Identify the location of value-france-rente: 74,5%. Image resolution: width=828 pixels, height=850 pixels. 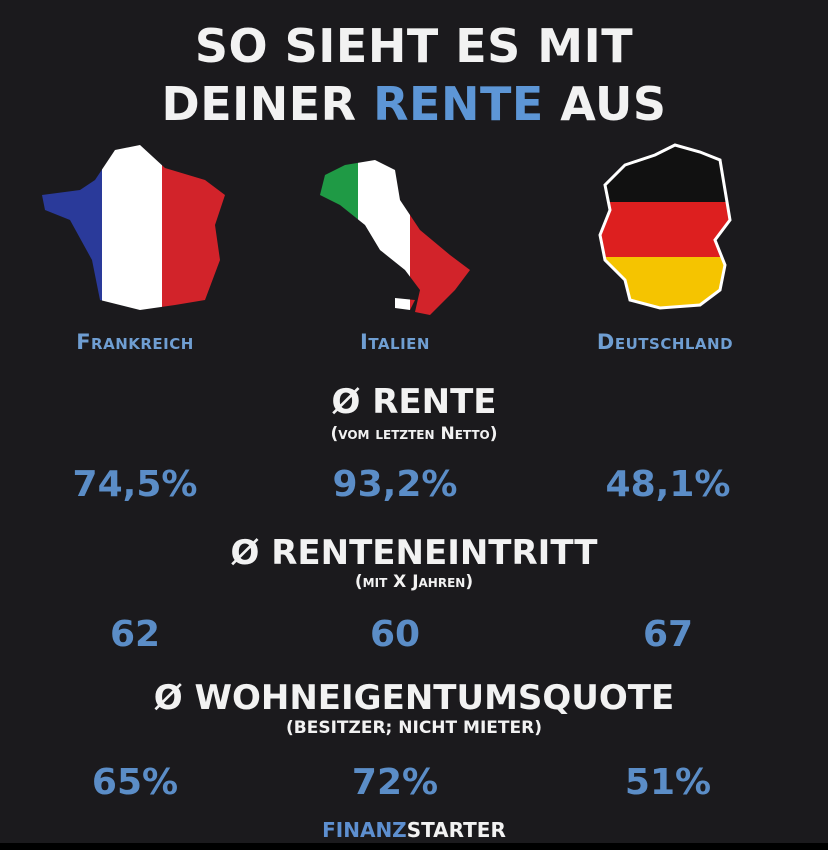
(135, 484).